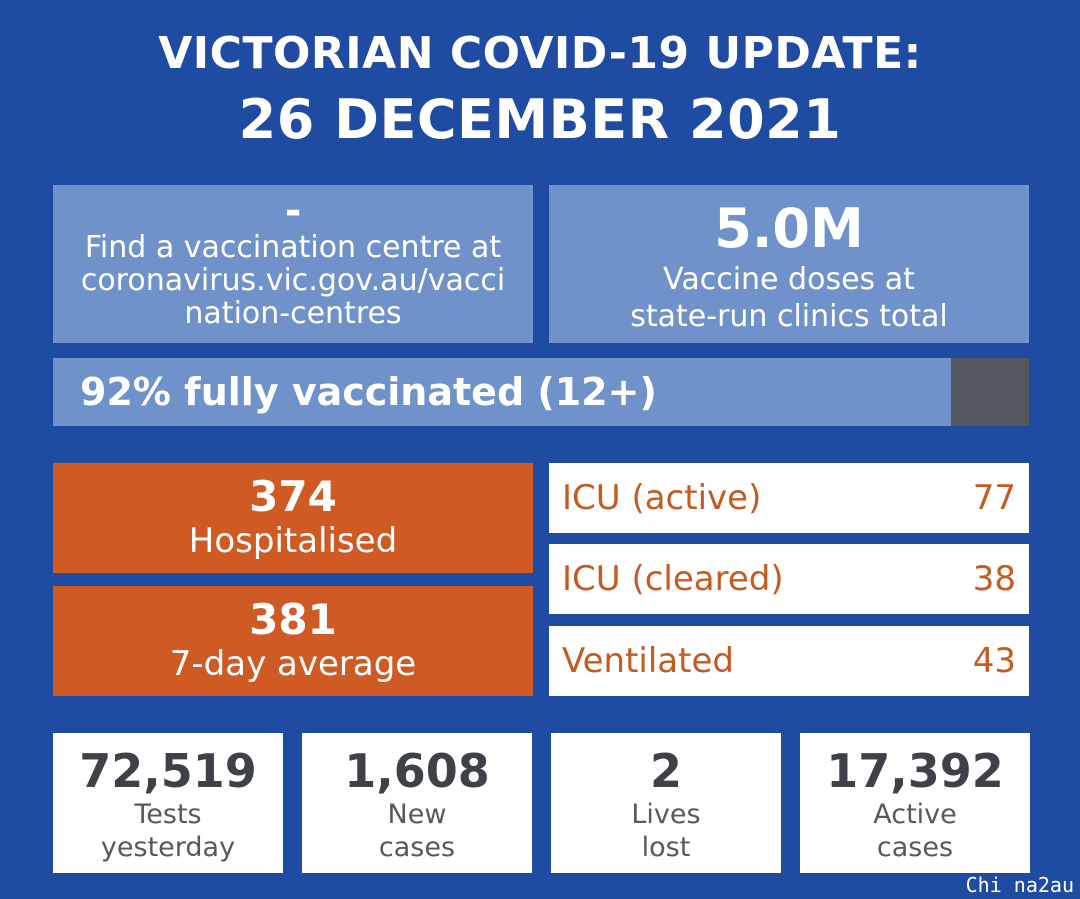 This screenshot has height=899, width=1080. I want to click on hospitalised-value: 374, so click(293, 496).